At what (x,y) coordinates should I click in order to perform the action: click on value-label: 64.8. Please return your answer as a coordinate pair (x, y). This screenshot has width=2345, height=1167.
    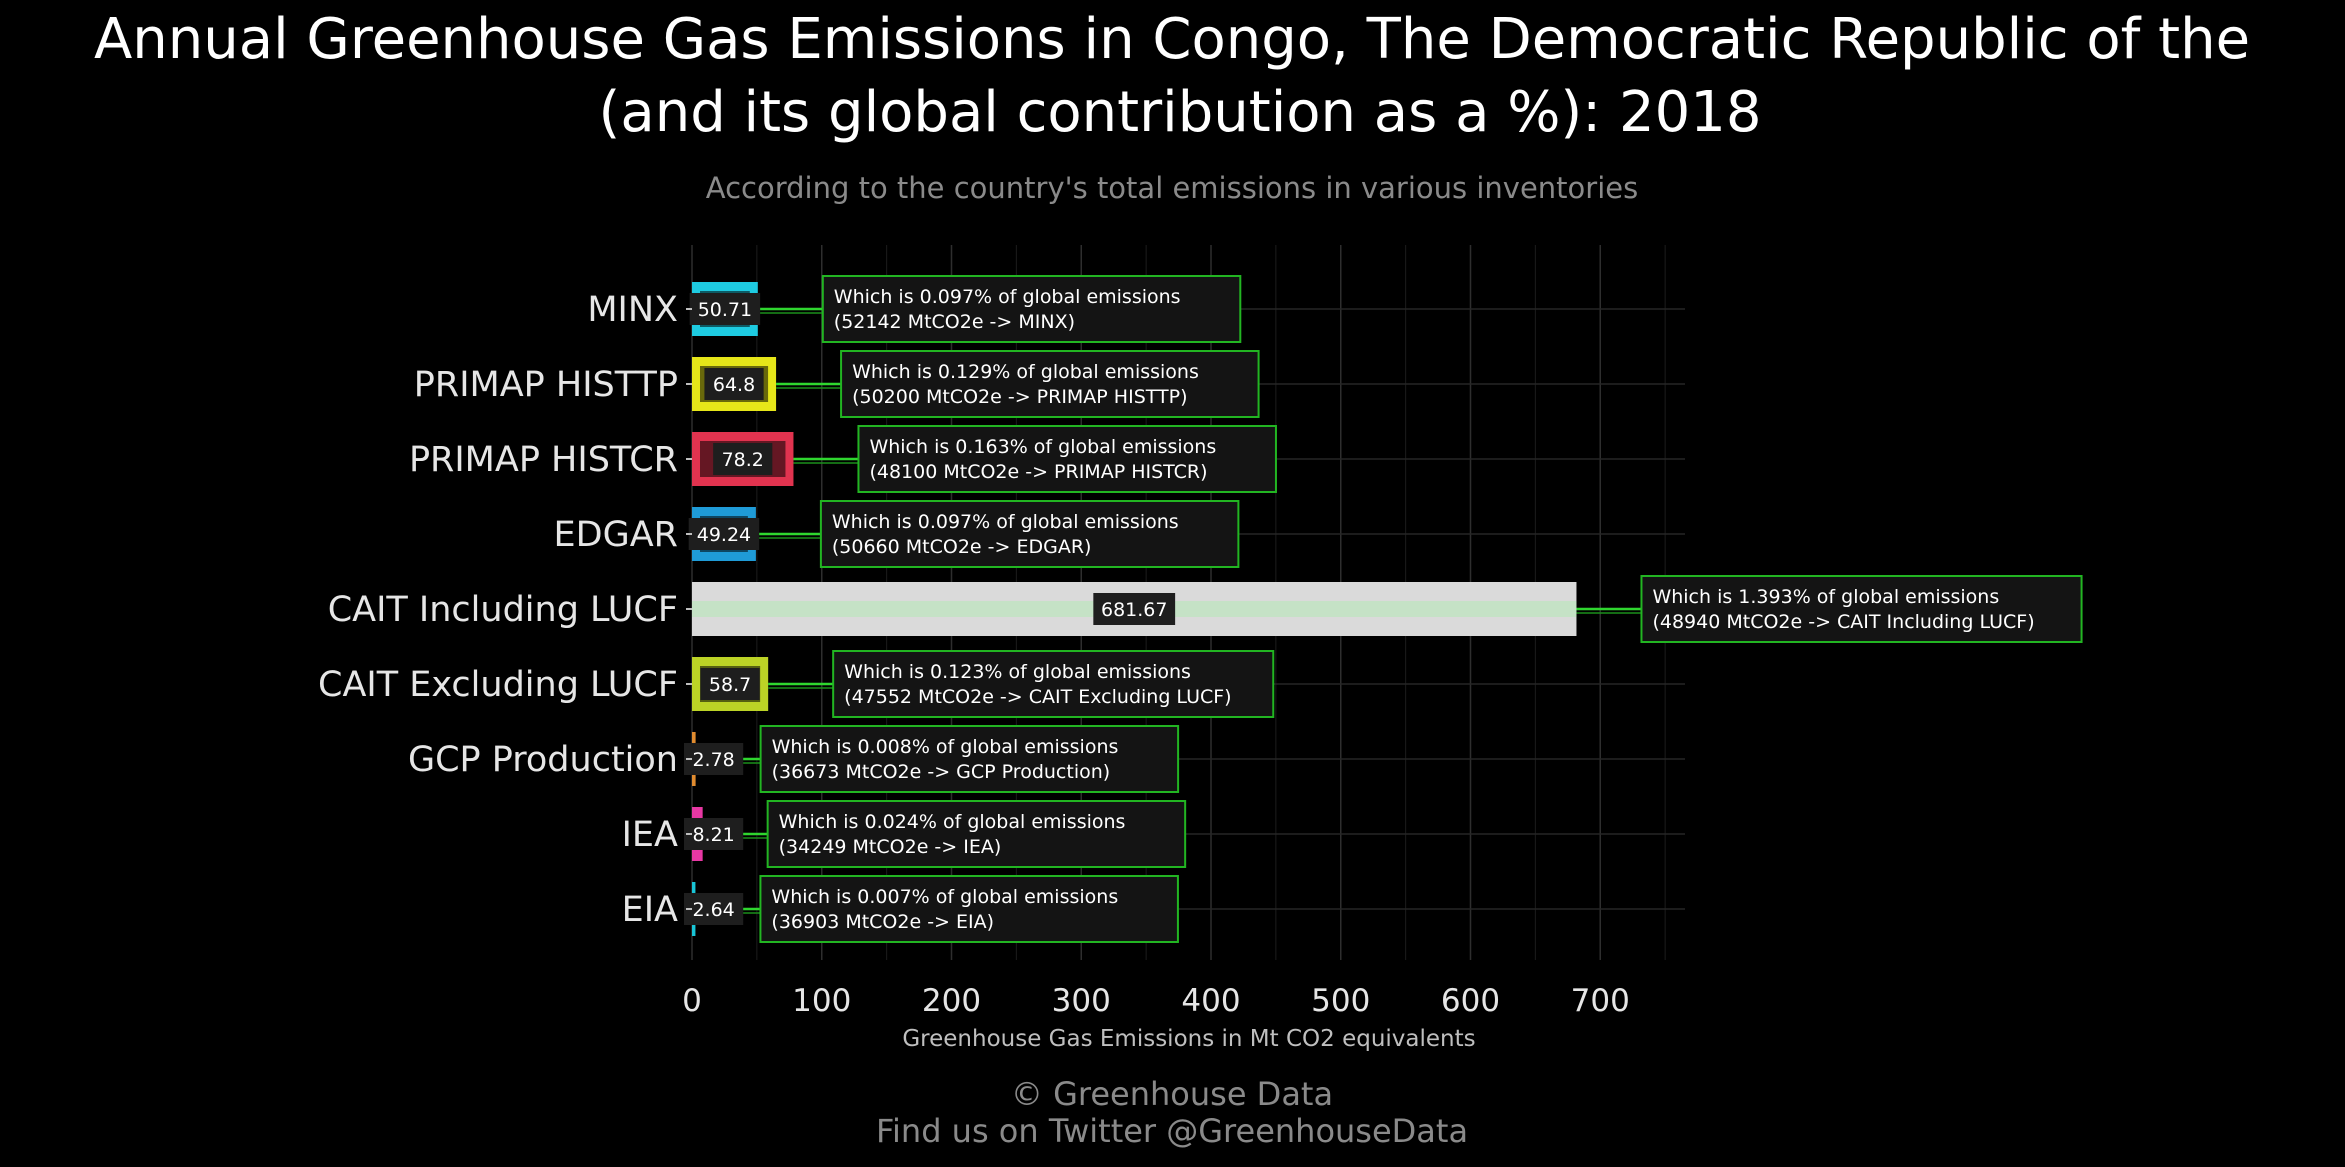
    Looking at the image, I should click on (734, 385).